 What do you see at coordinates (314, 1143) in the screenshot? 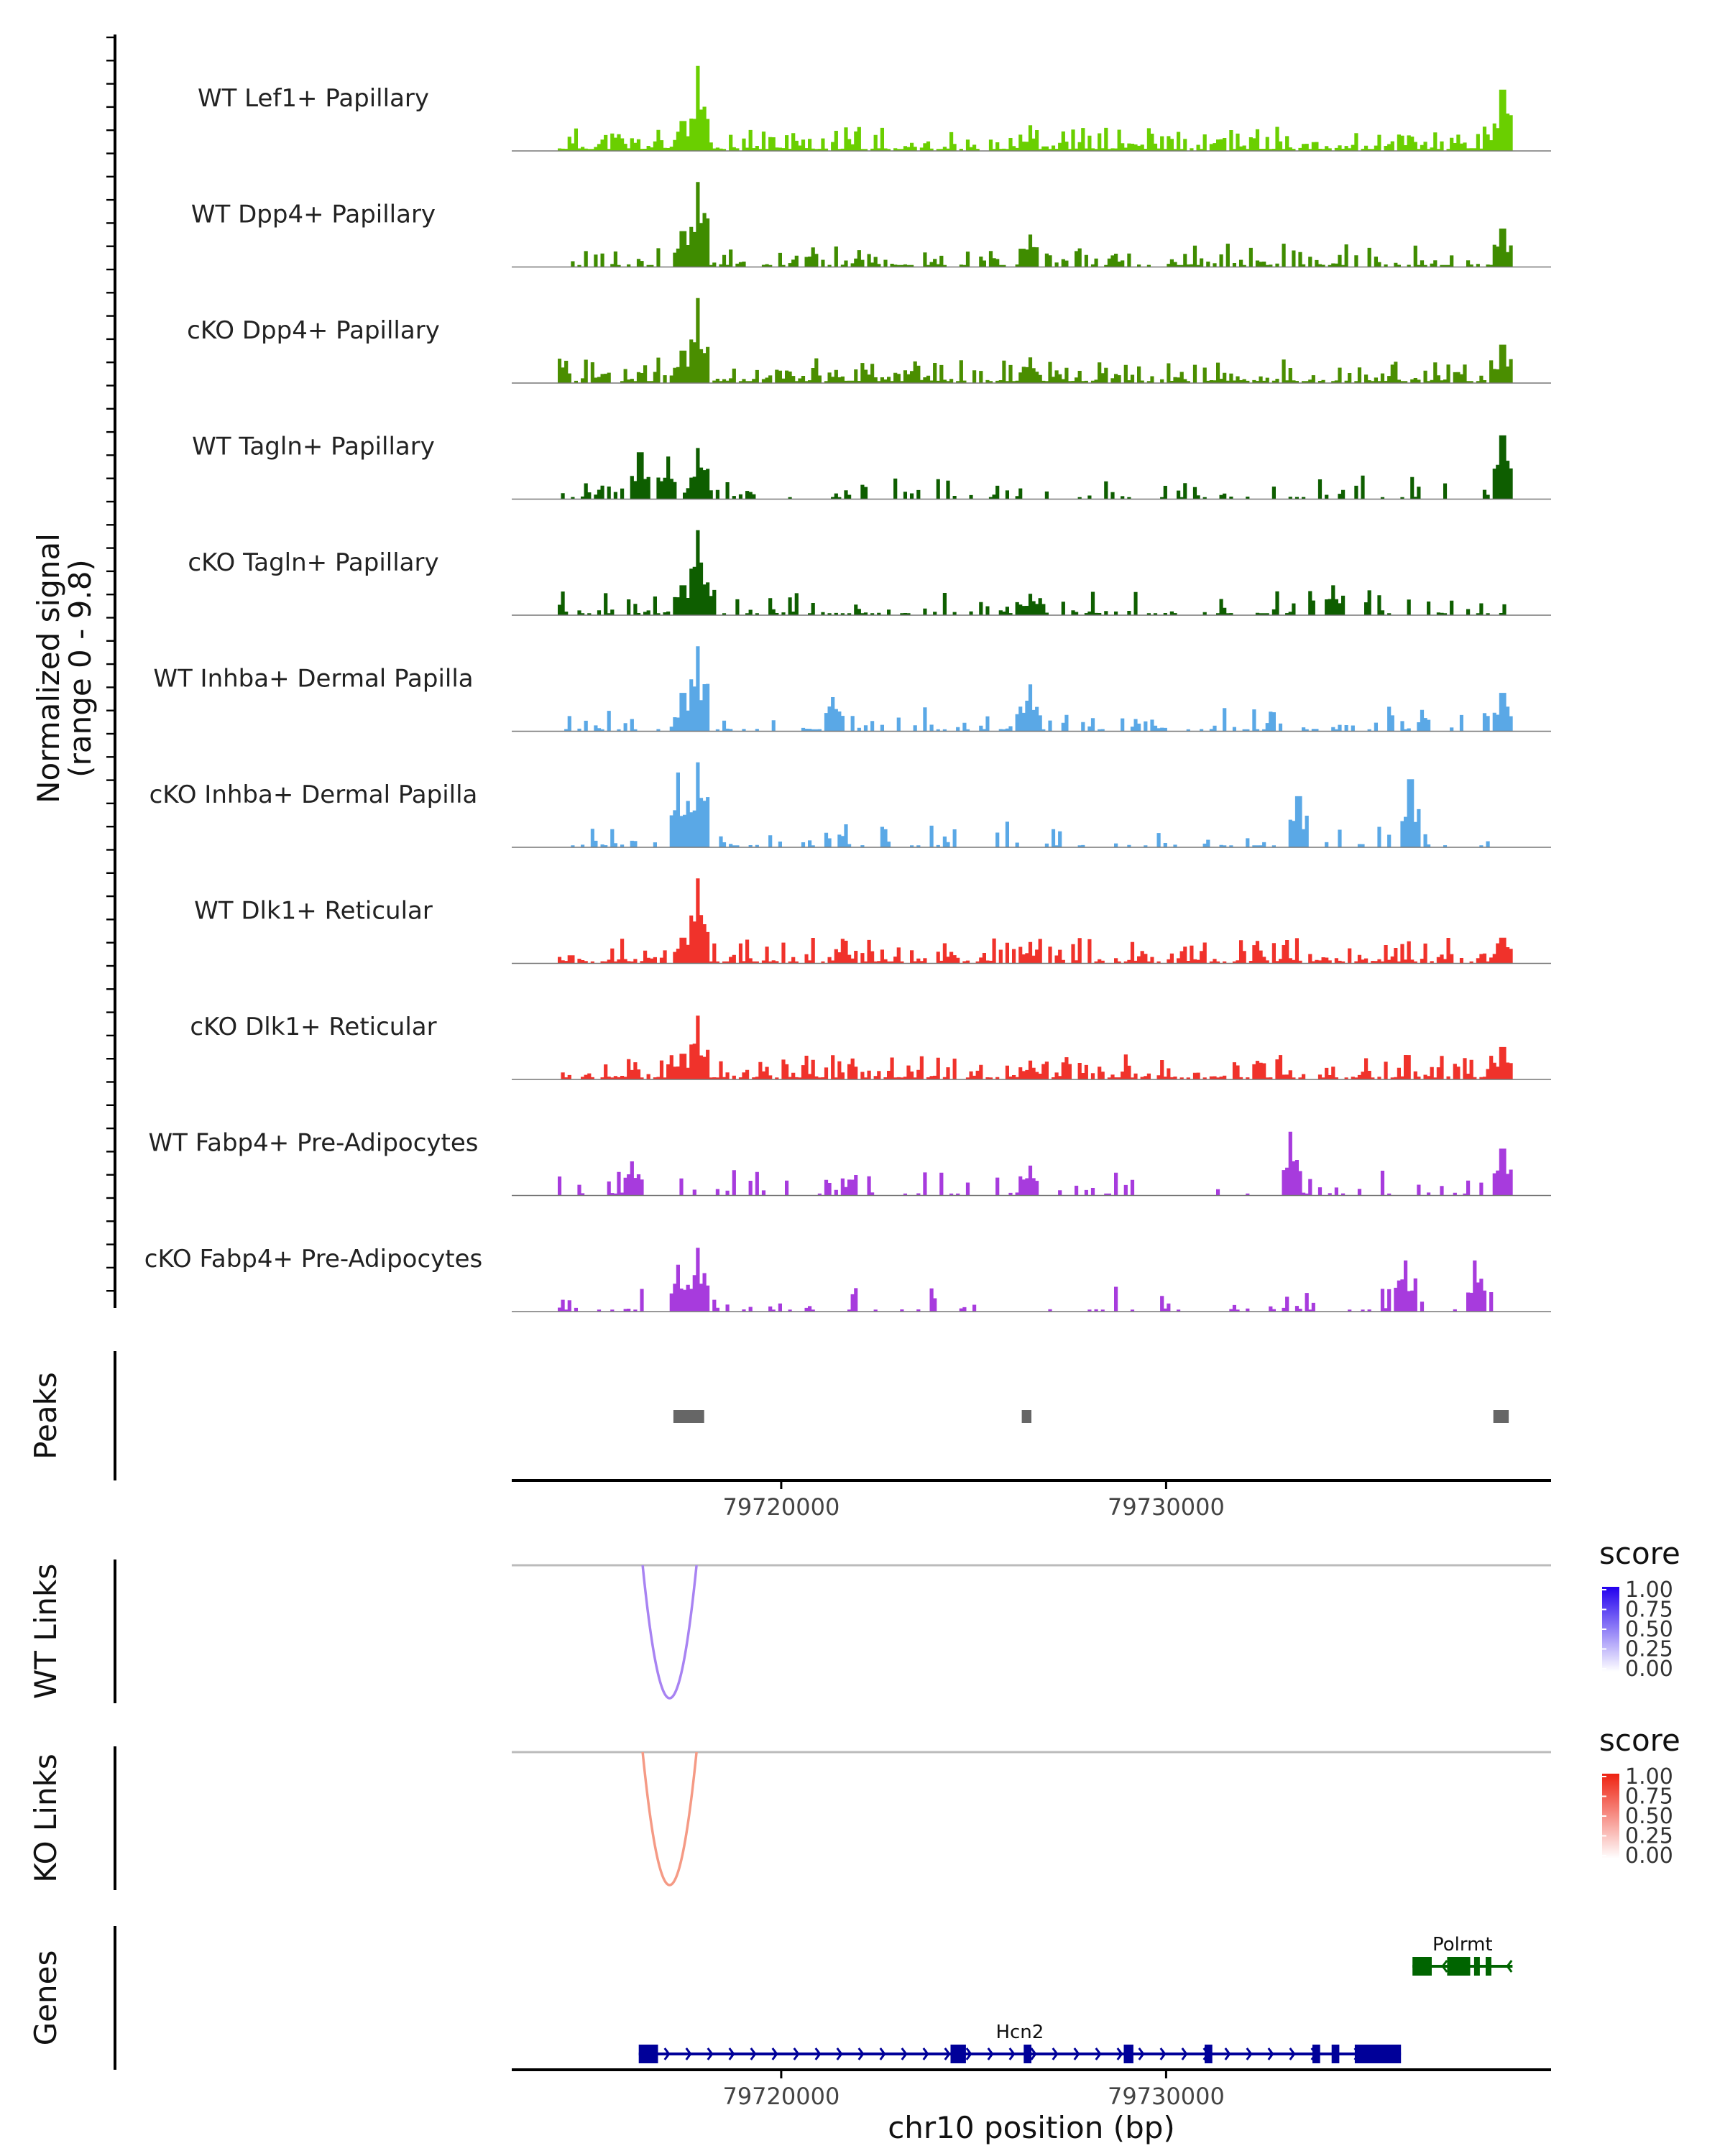
I see `coverage-track-label: WT Fabp4+ Pre-Adipocytes` at bounding box center [314, 1143].